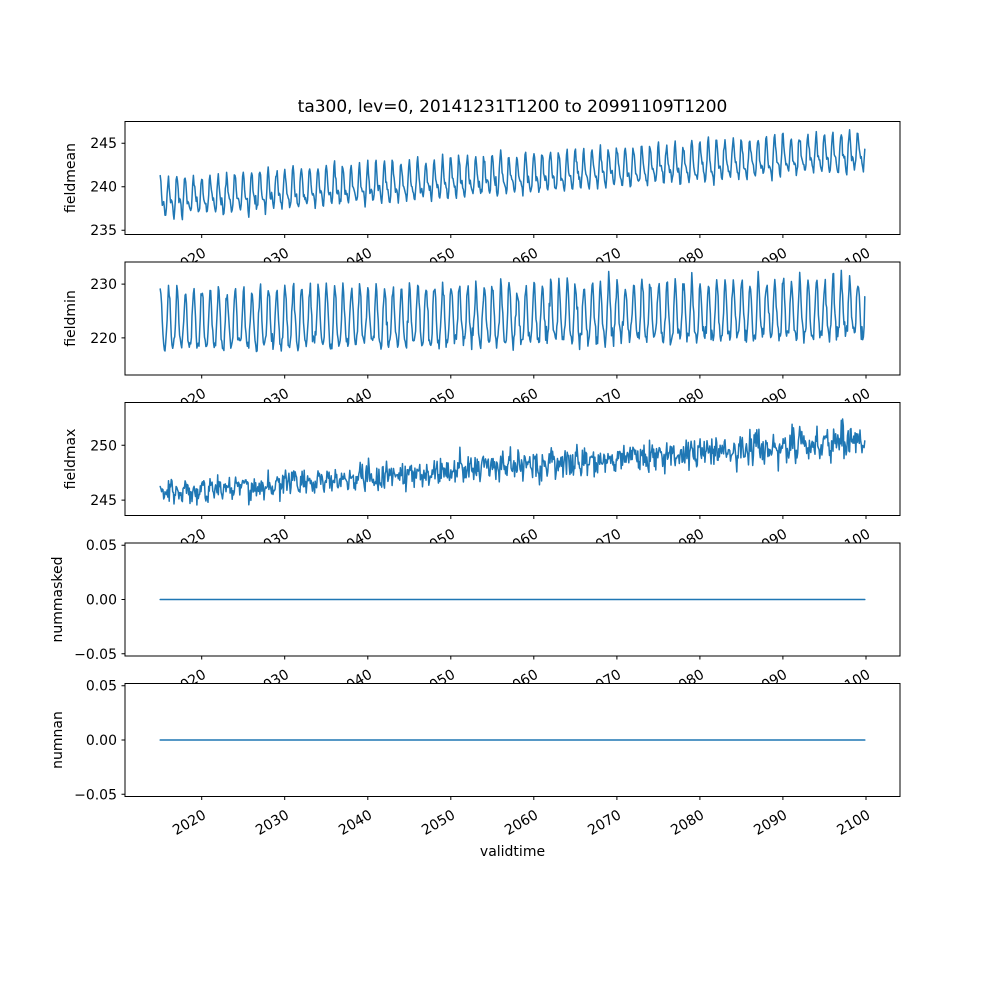 The image size is (1000, 1004). I want to click on x-axis-label: validtime, so click(512, 852).